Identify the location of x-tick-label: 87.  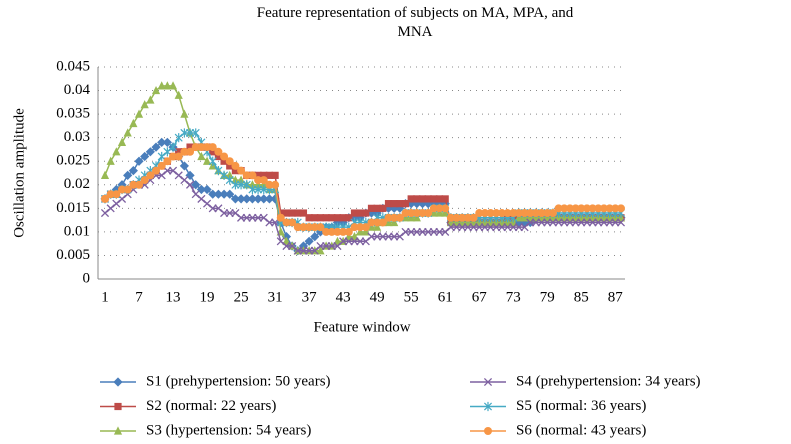
(616, 297).